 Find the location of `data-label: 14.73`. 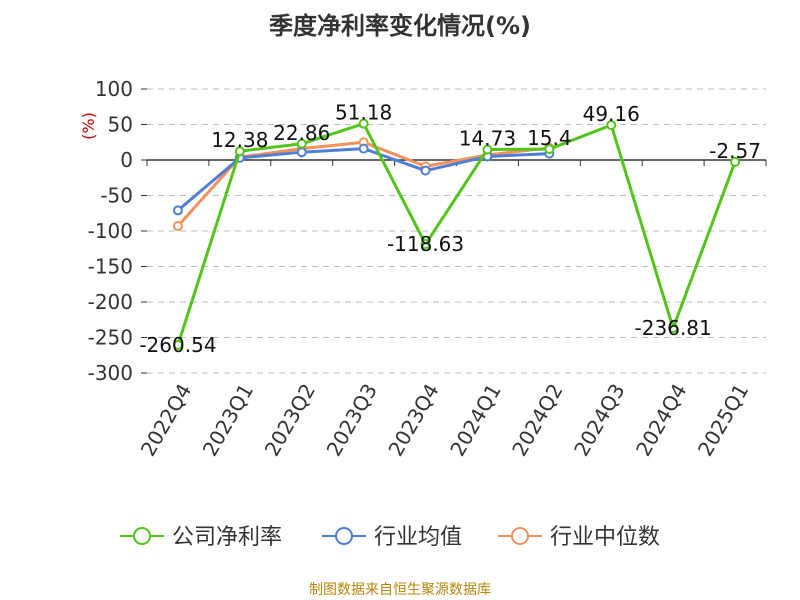

data-label: 14.73 is located at coordinates (487, 139).